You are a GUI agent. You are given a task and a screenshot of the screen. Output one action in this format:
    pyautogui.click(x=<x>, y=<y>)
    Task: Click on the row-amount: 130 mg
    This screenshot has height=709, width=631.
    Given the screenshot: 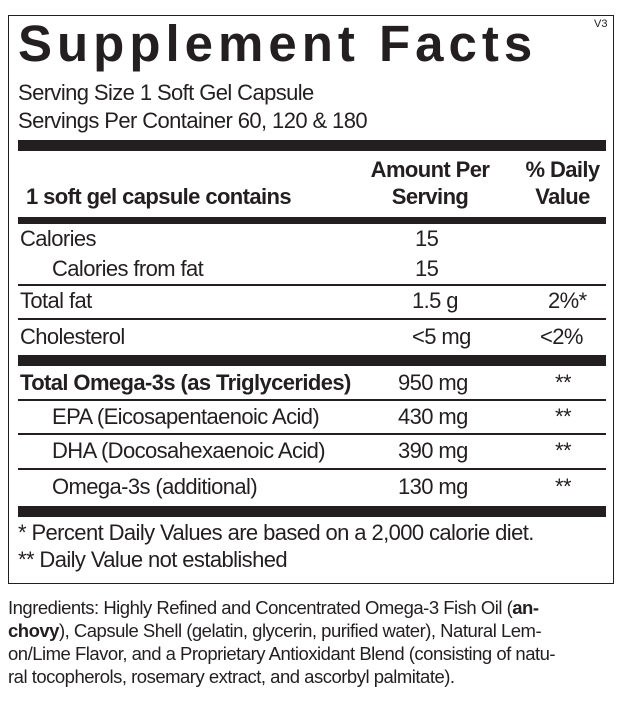 What is the action you would take?
    pyautogui.click(x=433, y=486)
    